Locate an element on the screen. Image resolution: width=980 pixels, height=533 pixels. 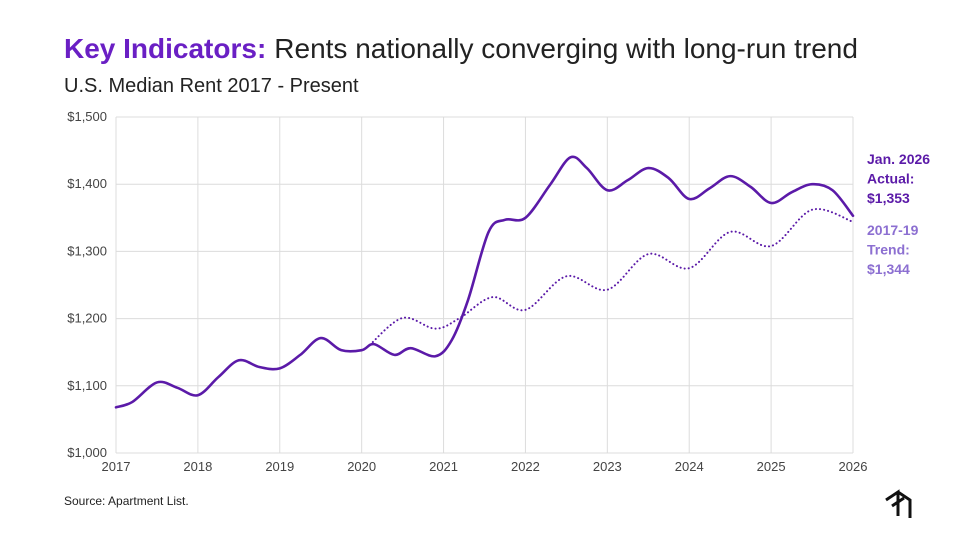
annotation-line: $1,344 is located at coordinates (888, 269).